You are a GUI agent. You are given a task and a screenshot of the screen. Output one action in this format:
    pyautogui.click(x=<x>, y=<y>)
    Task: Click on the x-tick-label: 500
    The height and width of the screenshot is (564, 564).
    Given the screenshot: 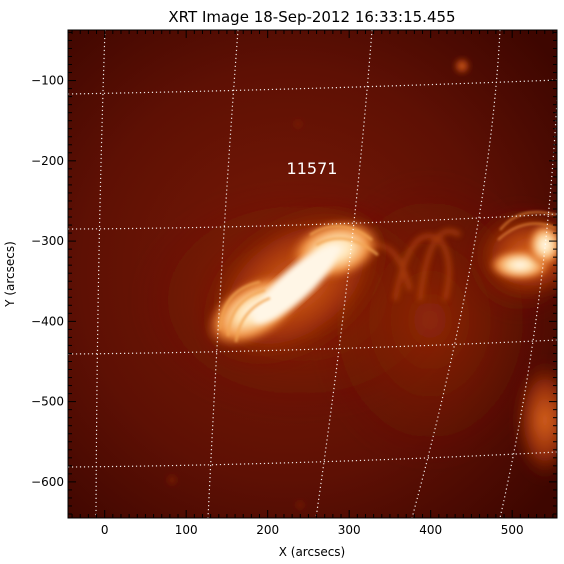 What is the action you would take?
    pyautogui.click(x=512, y=530)
    